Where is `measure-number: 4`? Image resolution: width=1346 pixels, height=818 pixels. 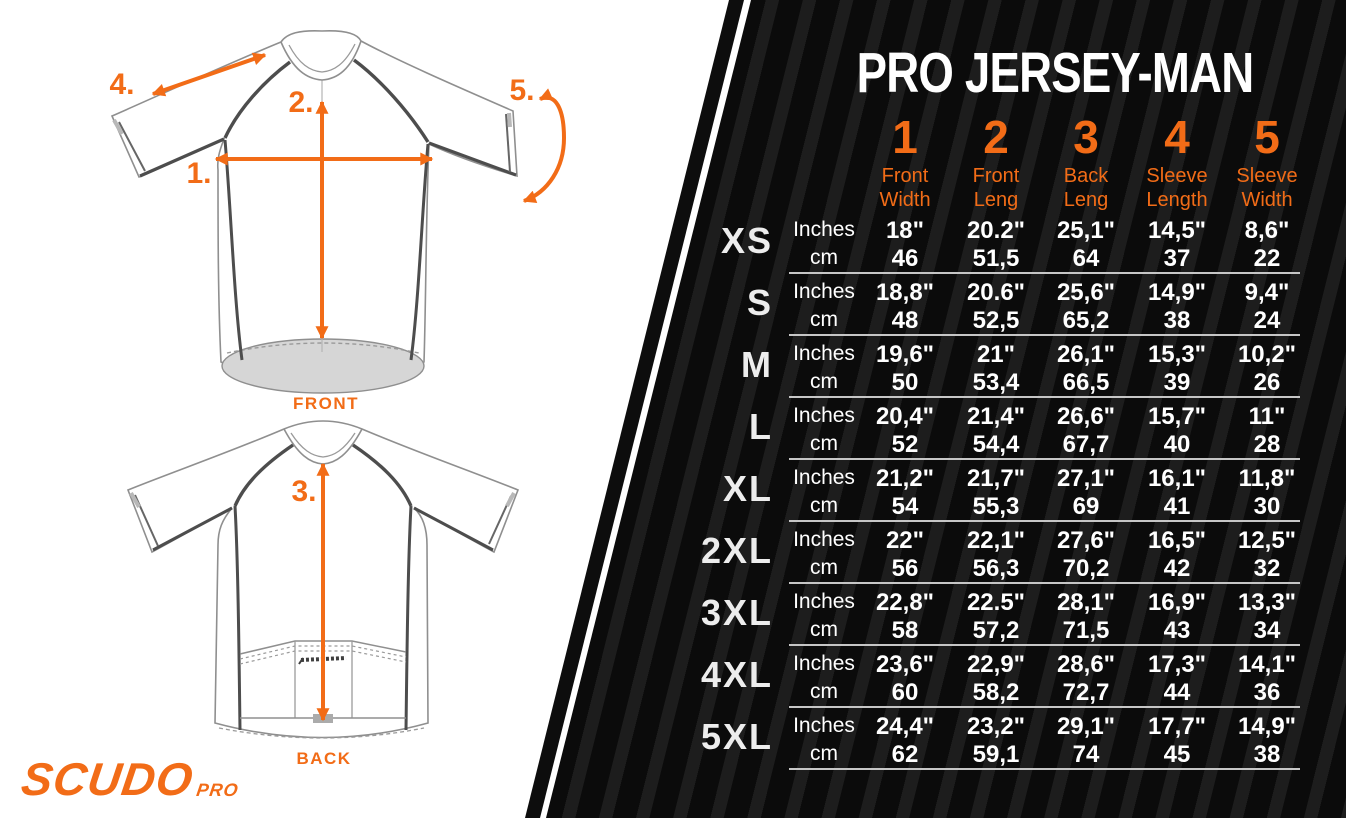
measure-number: 4 is located at coordinates (1177, 137).